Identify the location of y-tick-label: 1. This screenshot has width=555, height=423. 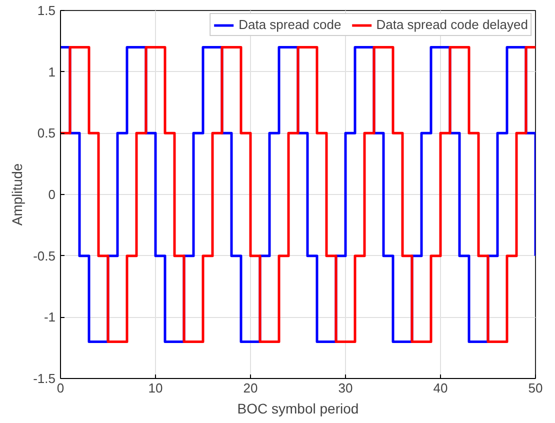
(52, 72).